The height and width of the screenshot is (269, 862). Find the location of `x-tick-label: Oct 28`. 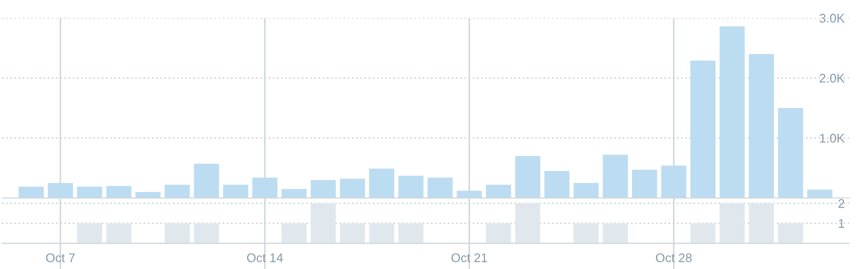

x-tick-label: Oct 28 is located at coordinates (674, 257).